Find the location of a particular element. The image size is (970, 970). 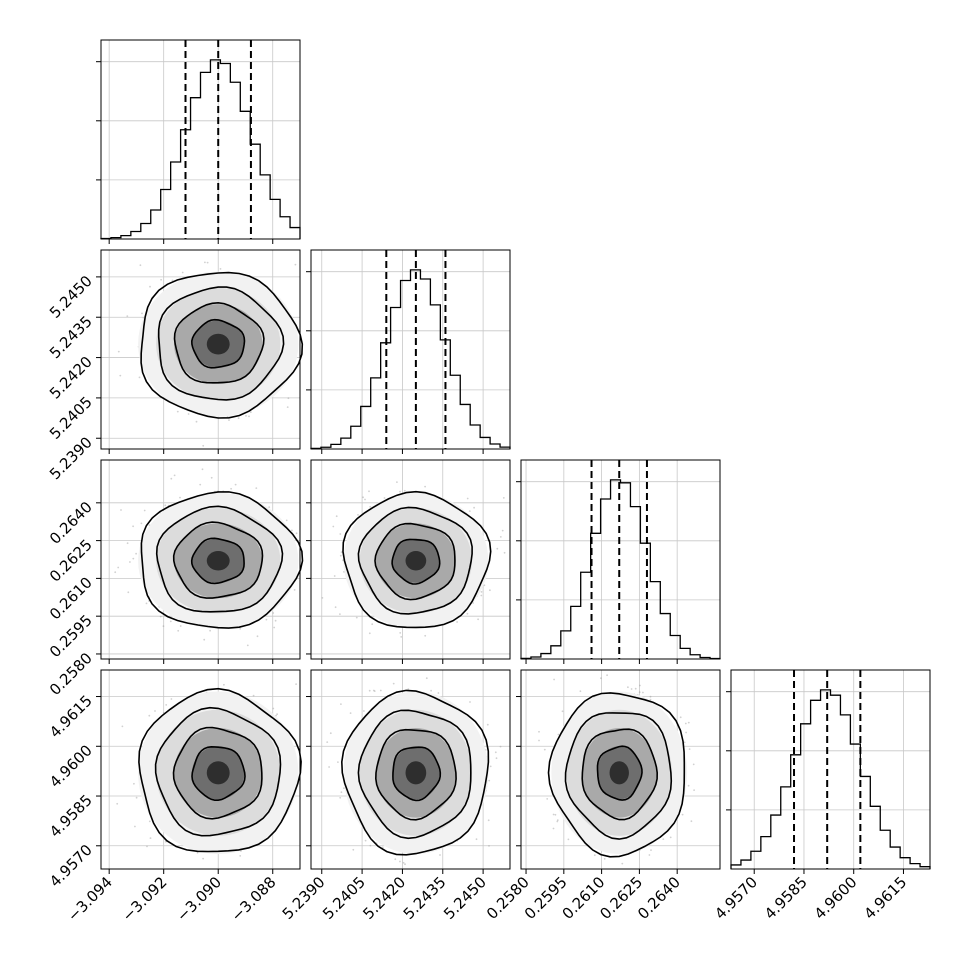

x-tick-label: −3.090 is located at coordinates (199, 899).